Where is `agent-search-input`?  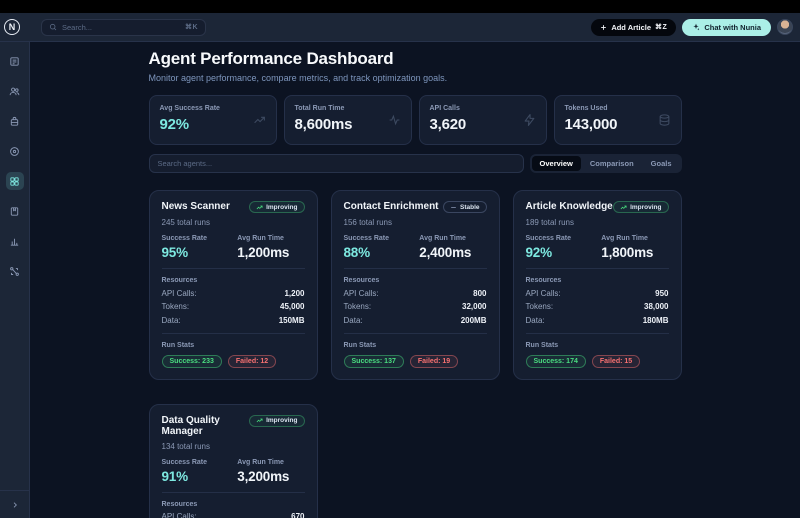
agent-search-input is located at coordinates (336, 163).